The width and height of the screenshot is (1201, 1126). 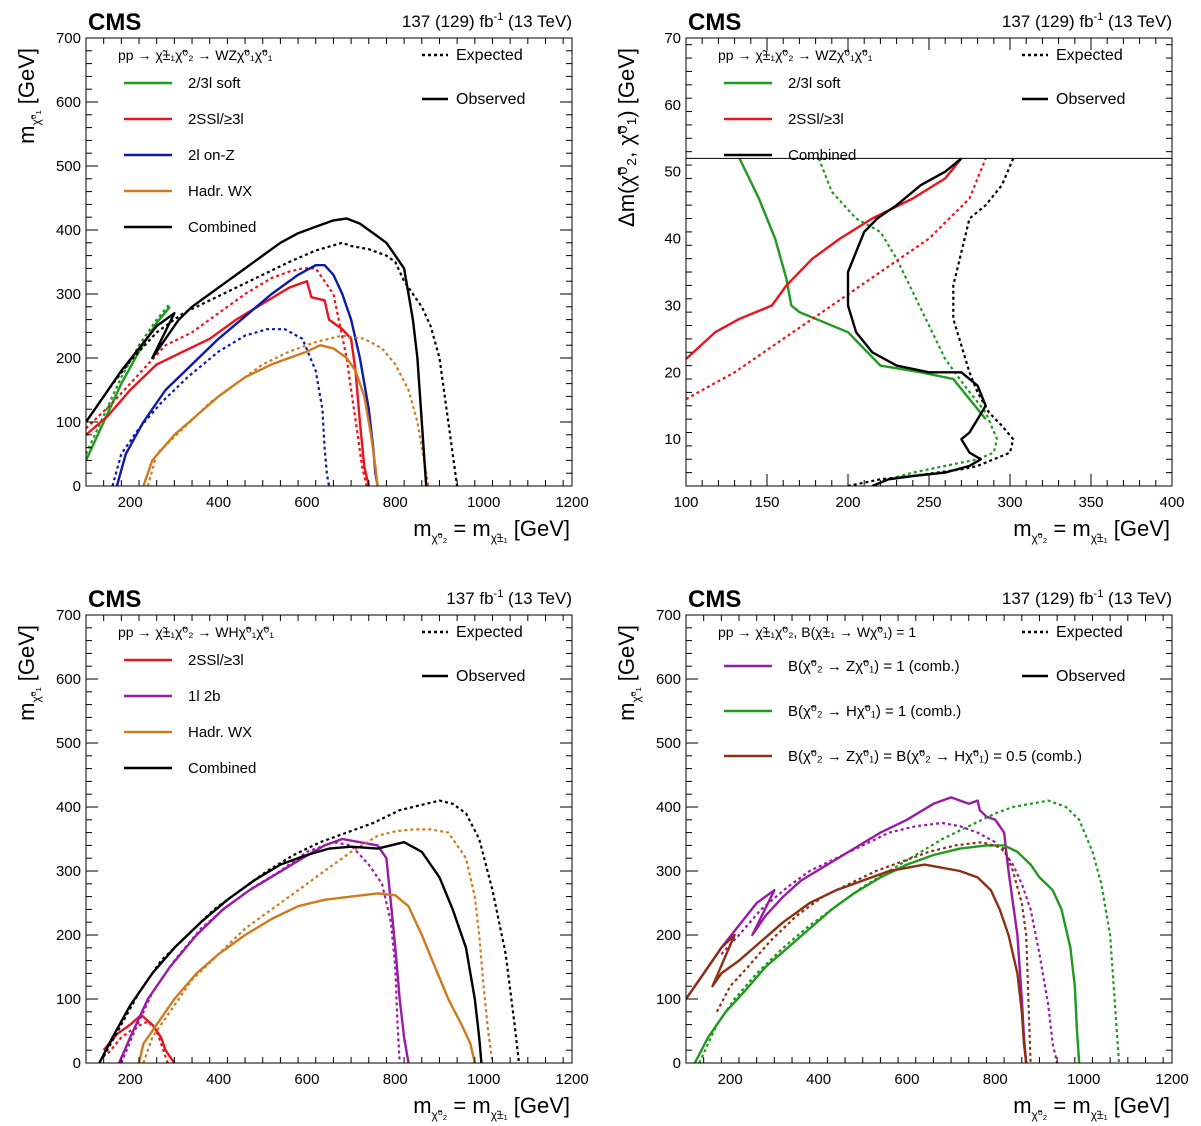 I want to click on y-tick-label: 20, so click(x=672, y=372).